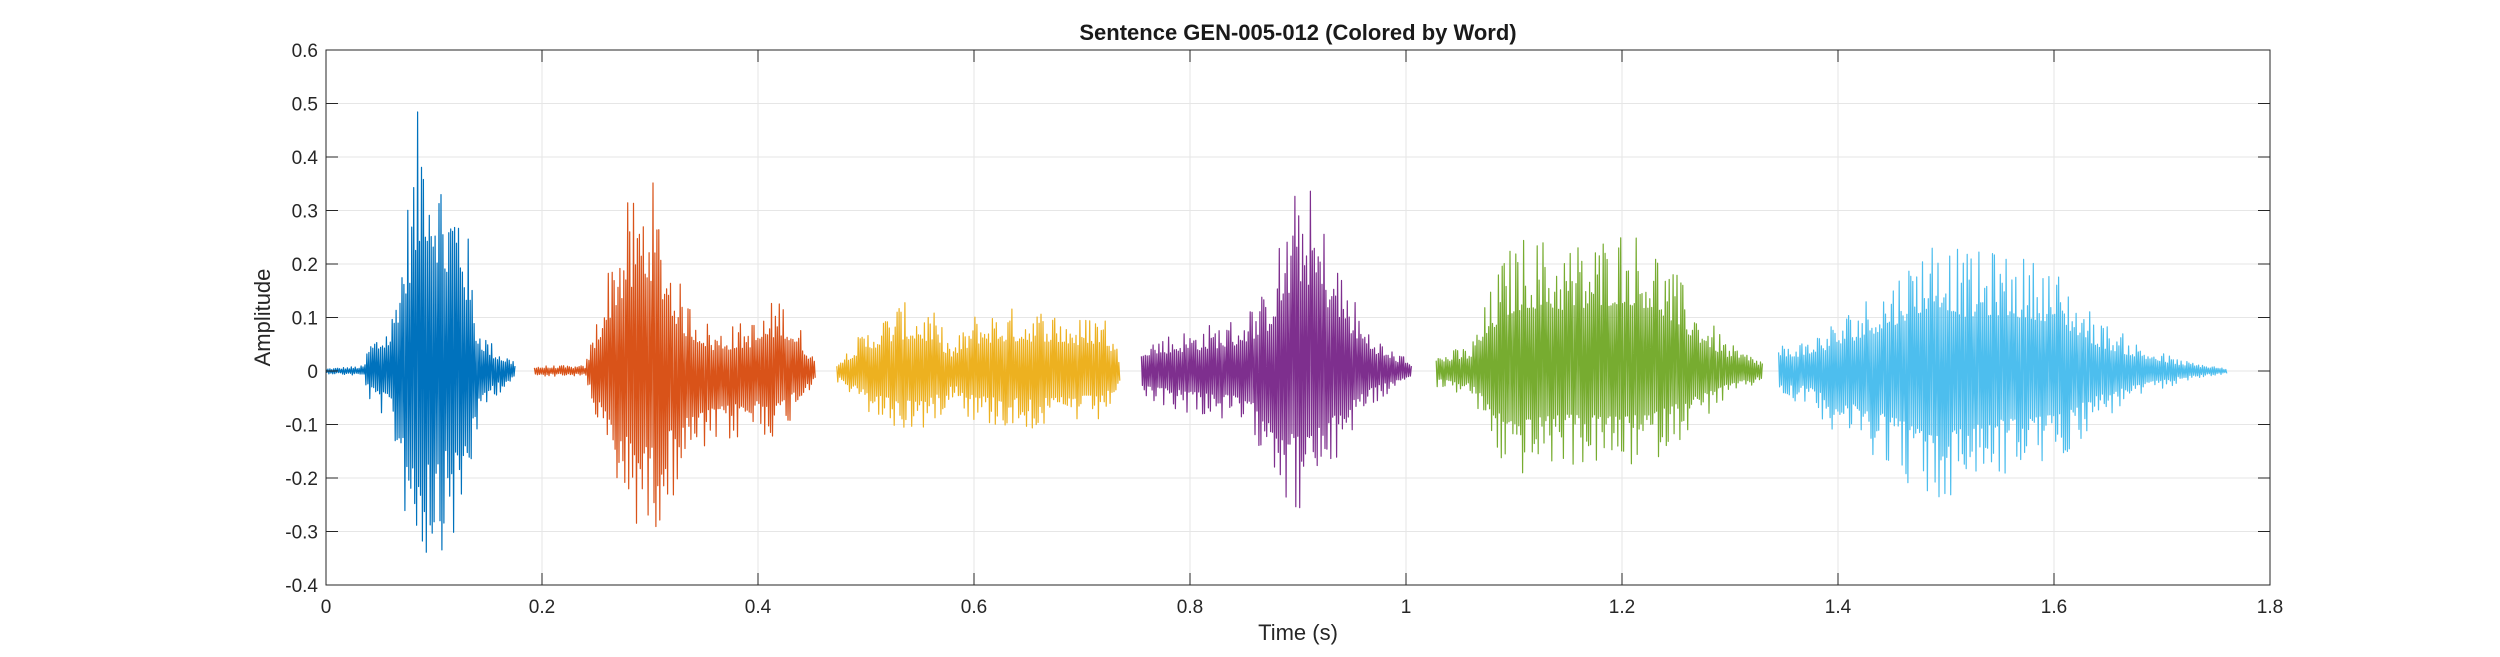 This screenshot has width=2500, height=657. I want to click on x-tick-label: 1.2, so click(1622, 607).